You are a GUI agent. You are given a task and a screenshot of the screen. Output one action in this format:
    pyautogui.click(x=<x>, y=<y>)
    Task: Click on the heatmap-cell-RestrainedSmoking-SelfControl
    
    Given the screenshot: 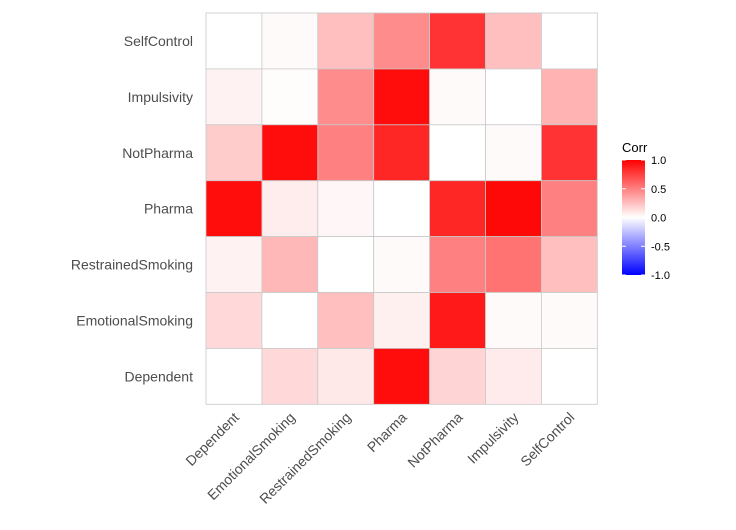 What is the action you would take?
    pyautogui.click(x=569, y=264)
    